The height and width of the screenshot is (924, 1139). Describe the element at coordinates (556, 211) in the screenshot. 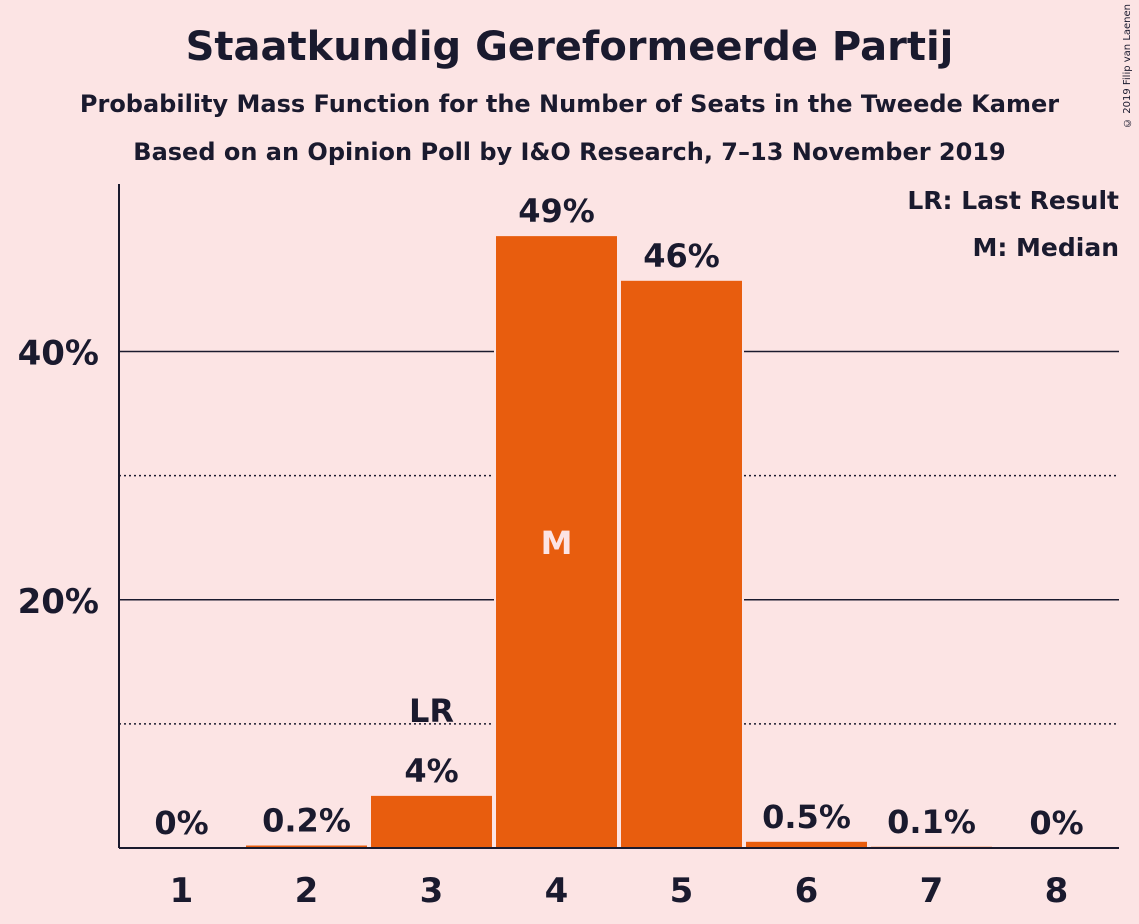

I see `bar-value-label: 49%` at that location.